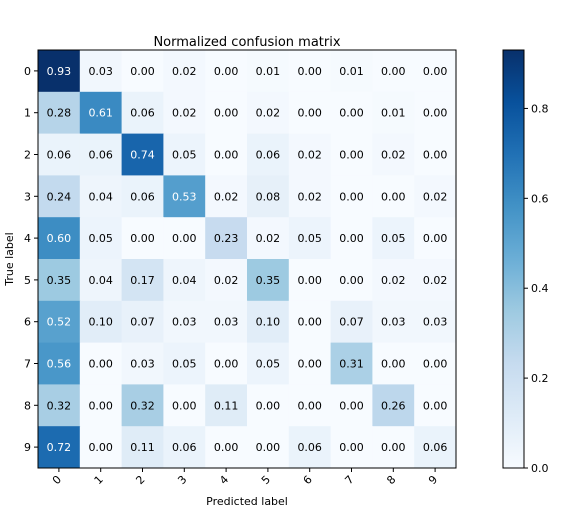 The width and height of the screenshot is (567, 513). What do you see at coordinates (140, 480) in the screenshot?
I see `x-tick-label: 2` at bounding box center [140, 480].